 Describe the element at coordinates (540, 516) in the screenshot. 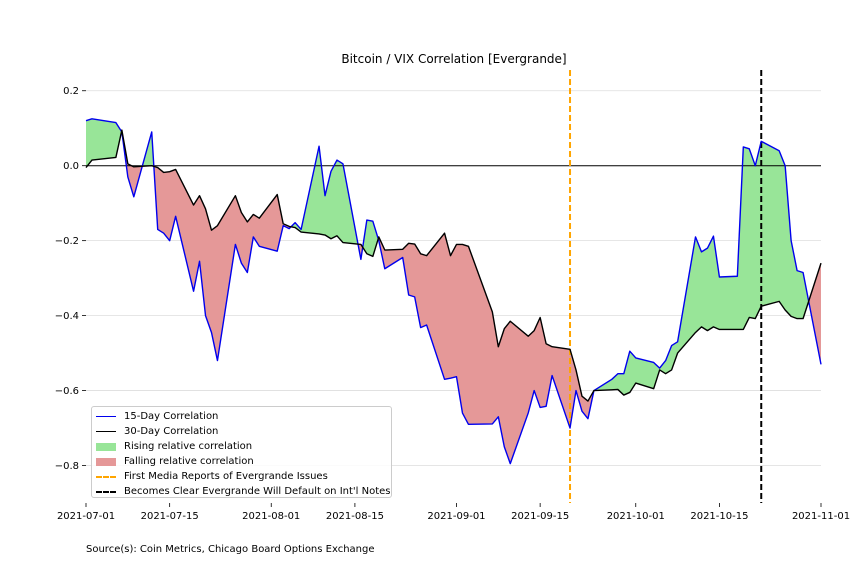

I see `x-tick-label: 2021-09-15` at that location.